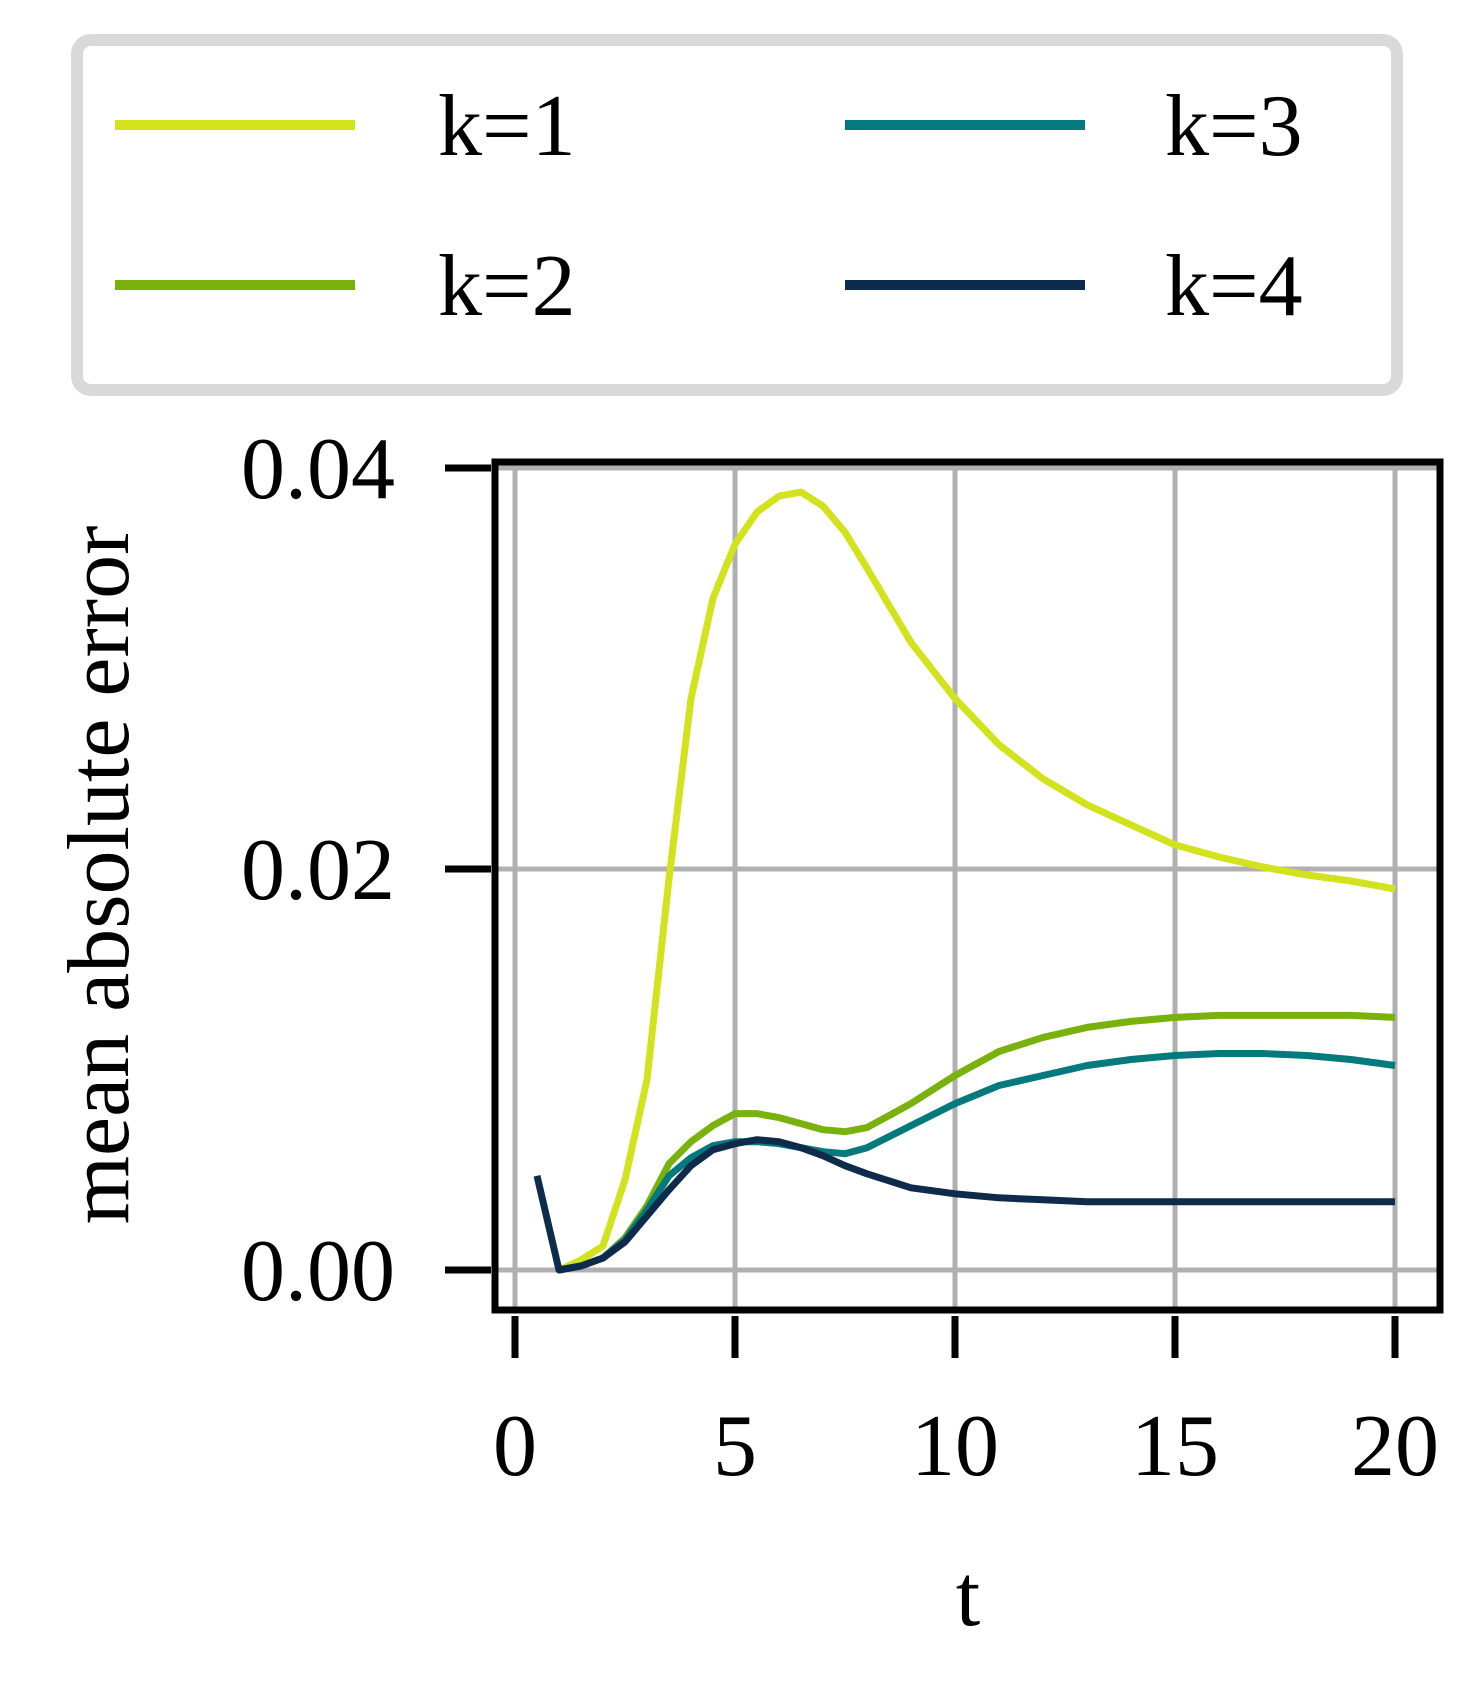  What do you see at coordinates (507, 126) in the screenshot?
I see `legend-label: k=1` at bounding box center [507, 126].